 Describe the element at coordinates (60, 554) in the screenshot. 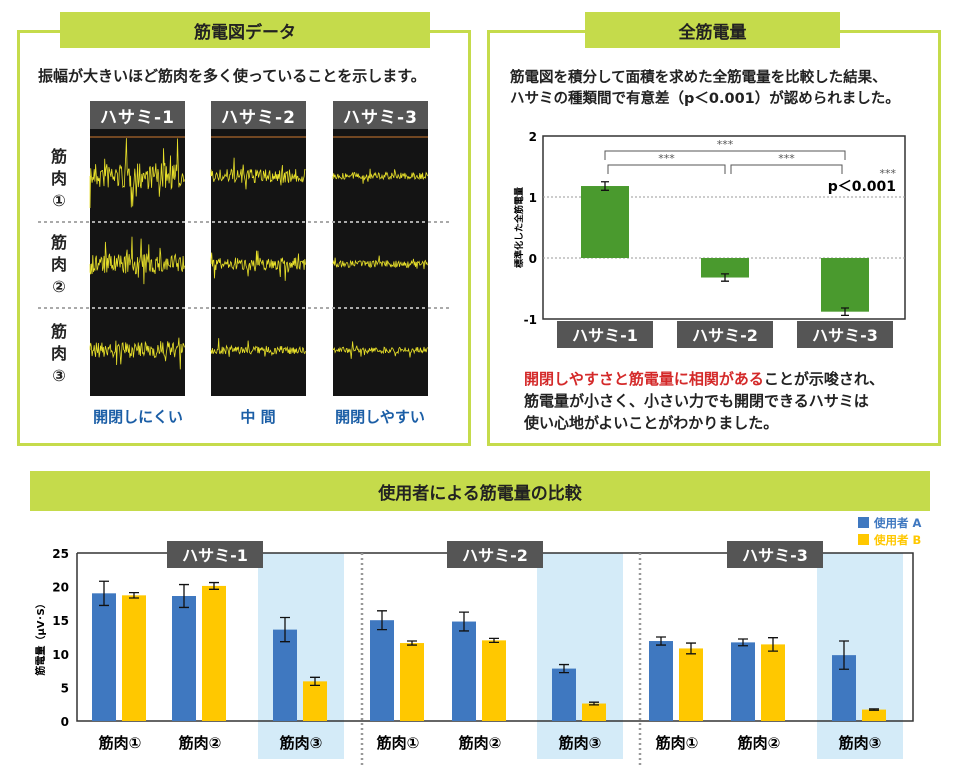

I see `y-tick-label: 25` at that location.